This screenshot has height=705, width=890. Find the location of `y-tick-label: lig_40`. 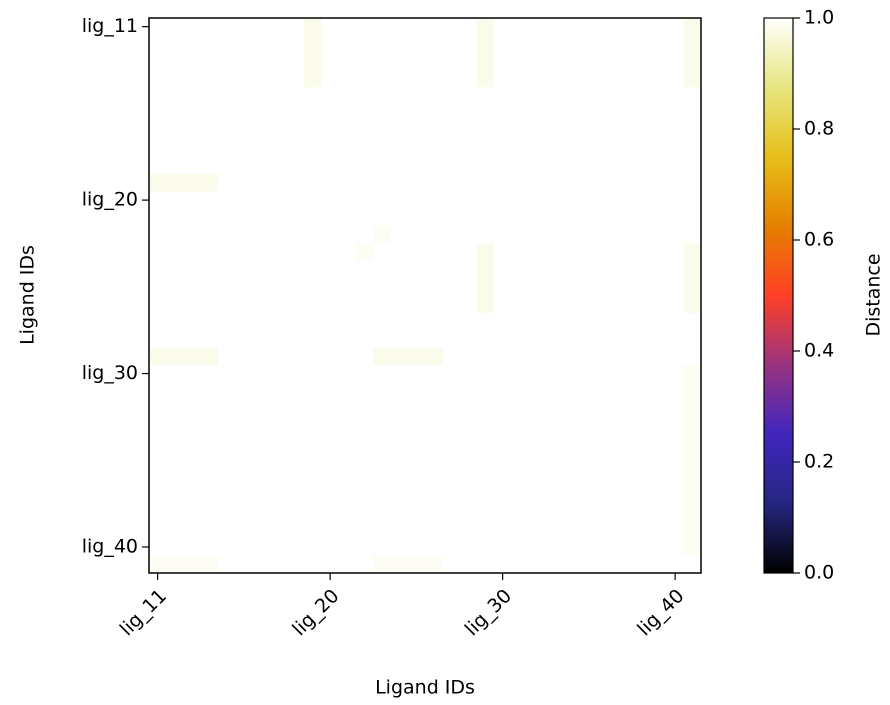

y-tick-label: lig_40 is located at coordinates (110, 546).